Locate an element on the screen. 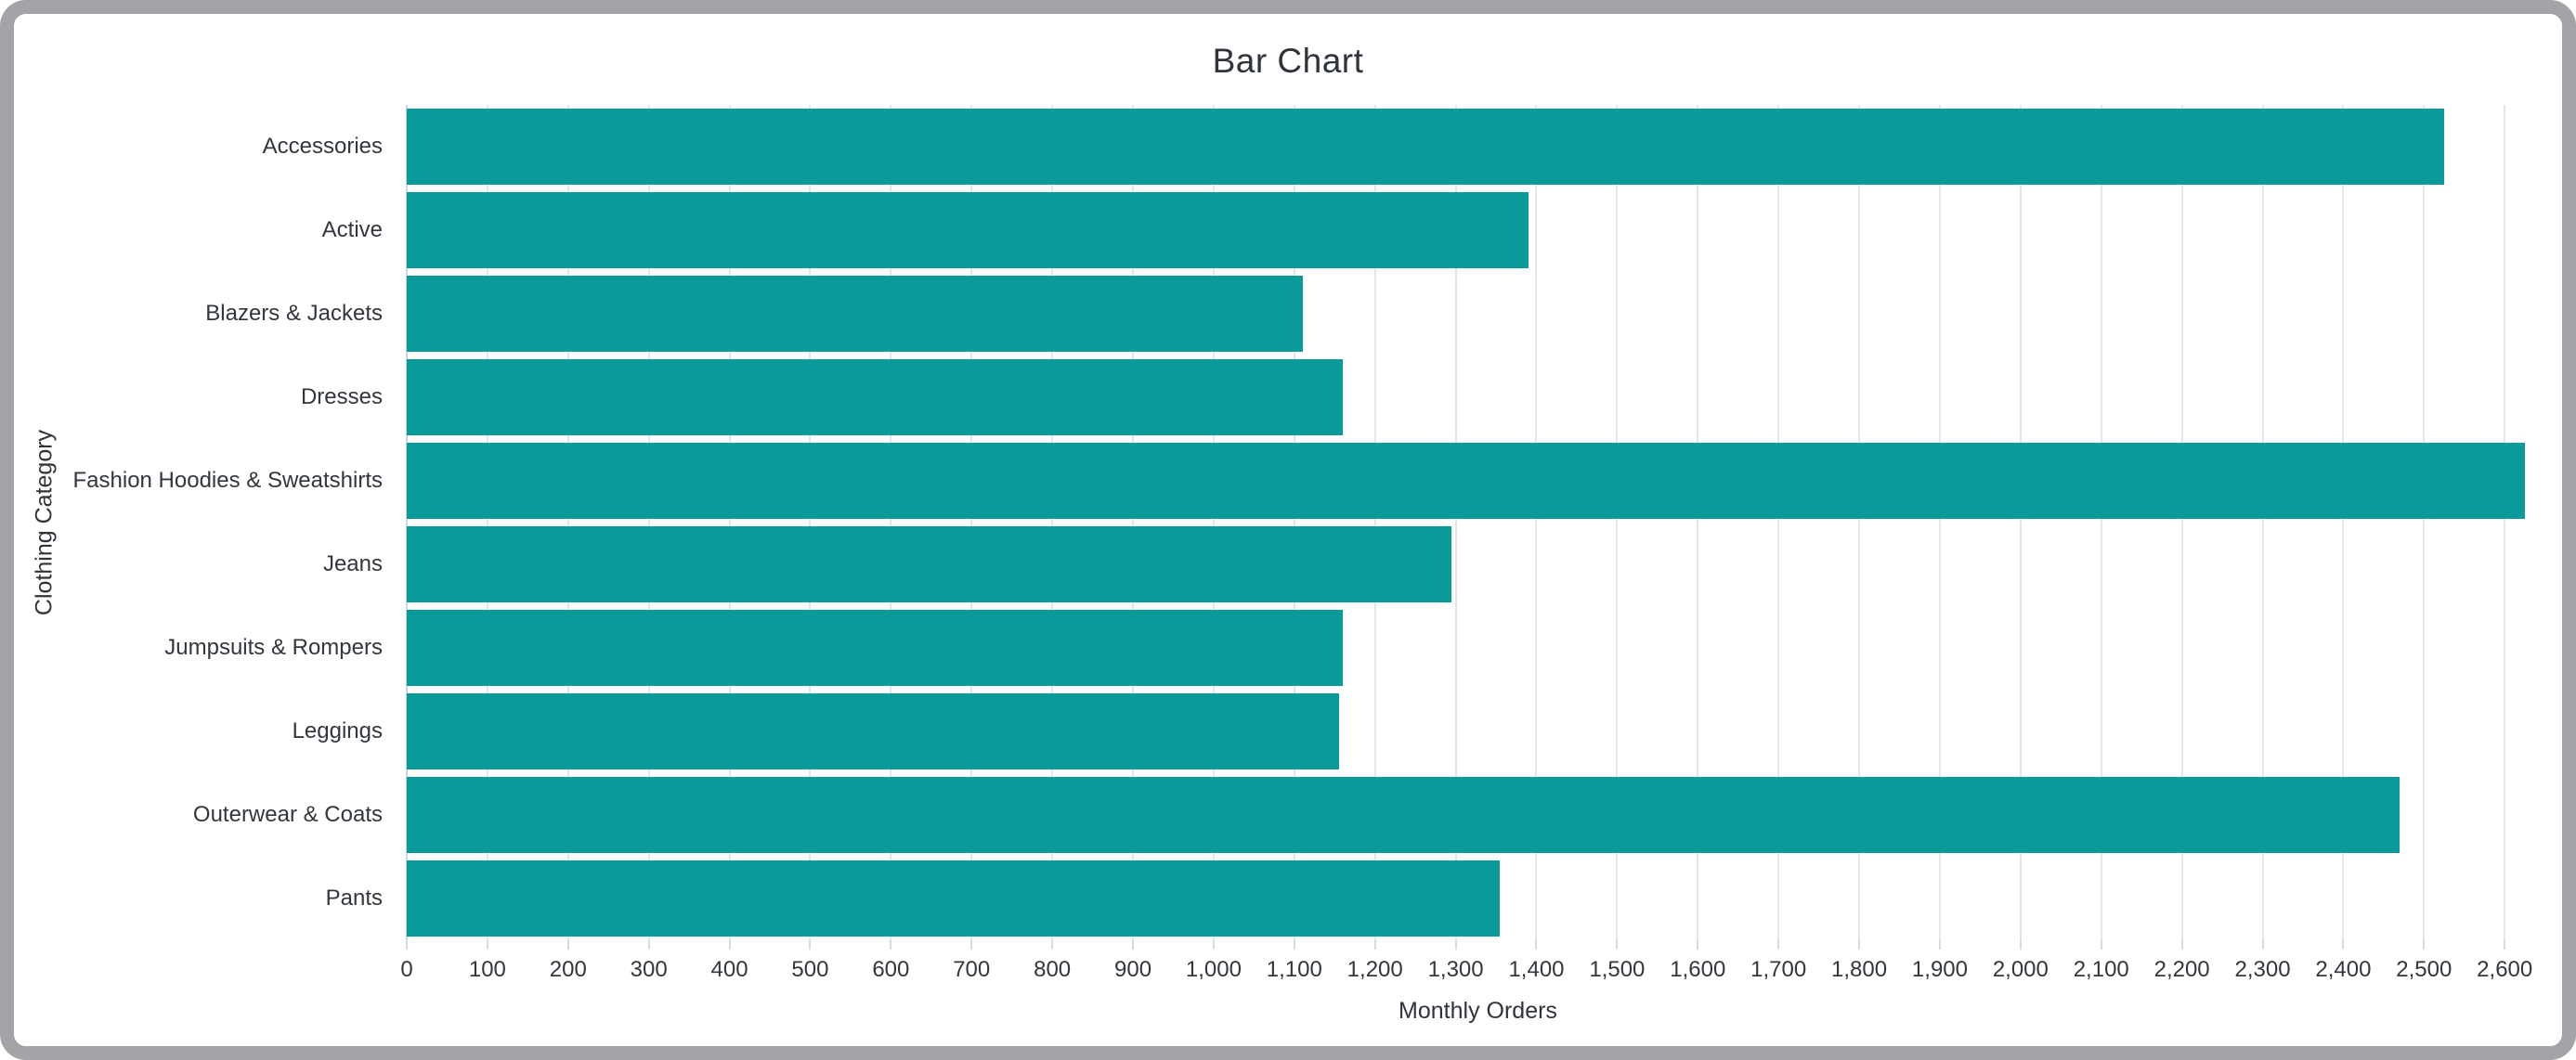 The image size is (2576, 1060). y-label-blazers-and-jackets: Blazers & Jackets is located at coordinates (294, 313).